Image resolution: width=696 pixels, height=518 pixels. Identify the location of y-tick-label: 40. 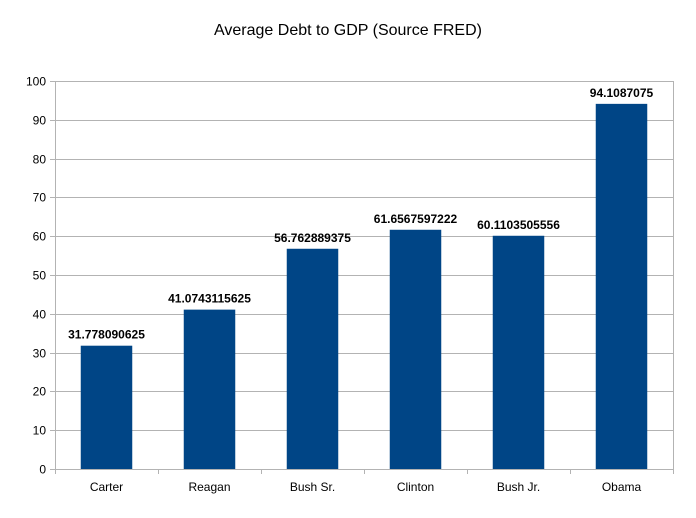
(40, 315).